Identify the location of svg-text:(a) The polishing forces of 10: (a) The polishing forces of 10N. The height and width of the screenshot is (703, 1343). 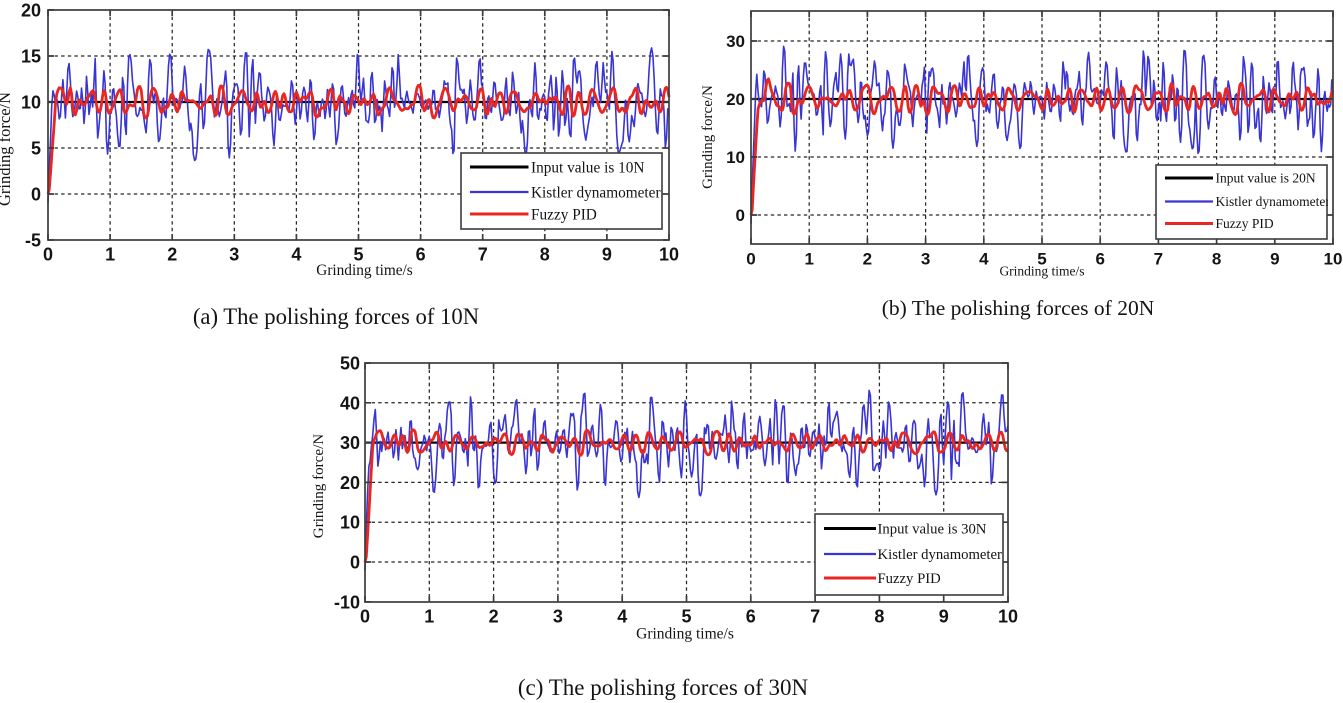
(336, 316).